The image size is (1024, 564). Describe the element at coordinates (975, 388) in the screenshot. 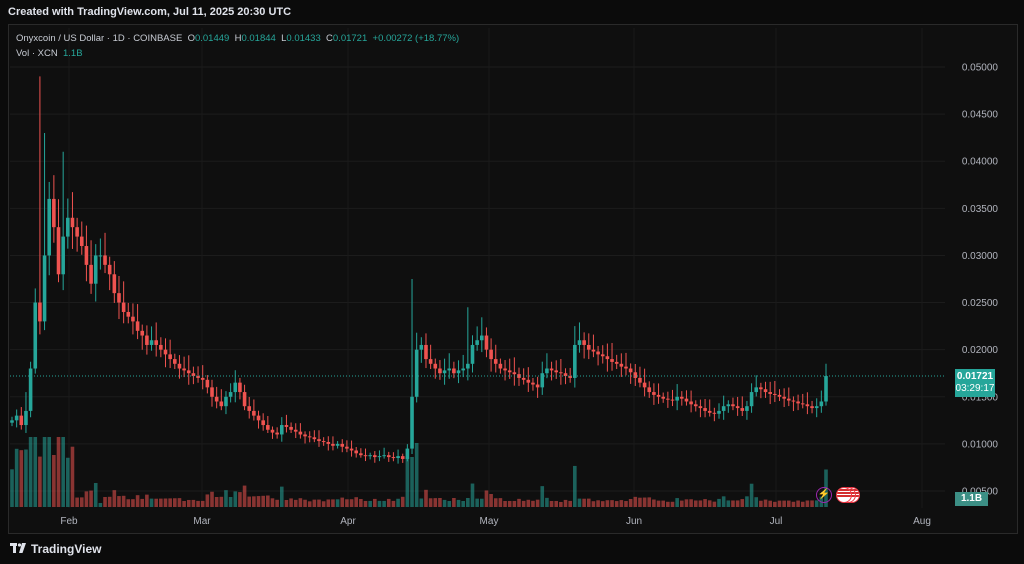

I see `bar-countdown: 03:29:17` at that location.